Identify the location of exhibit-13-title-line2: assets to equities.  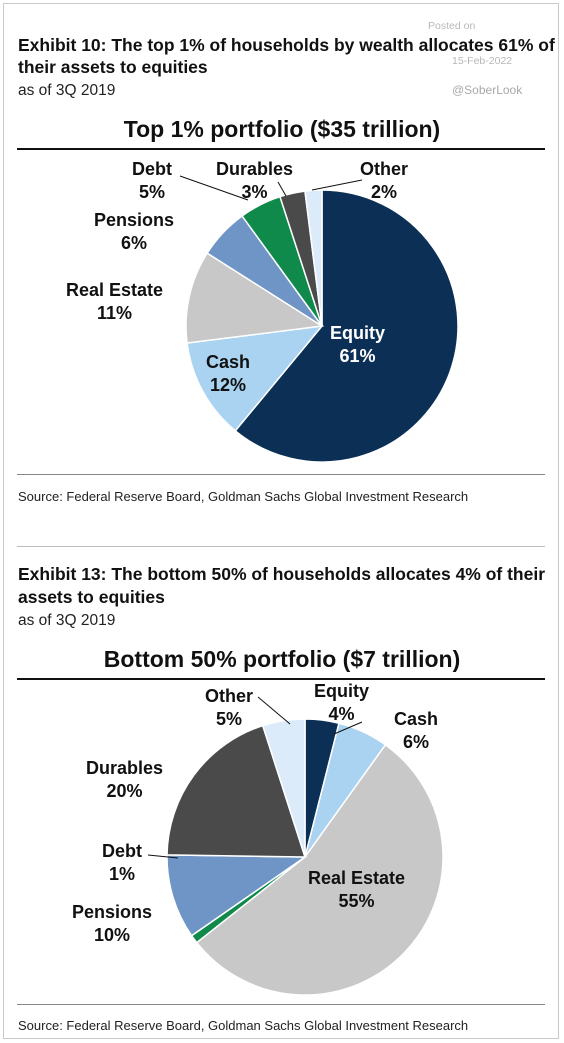
(91, 597).